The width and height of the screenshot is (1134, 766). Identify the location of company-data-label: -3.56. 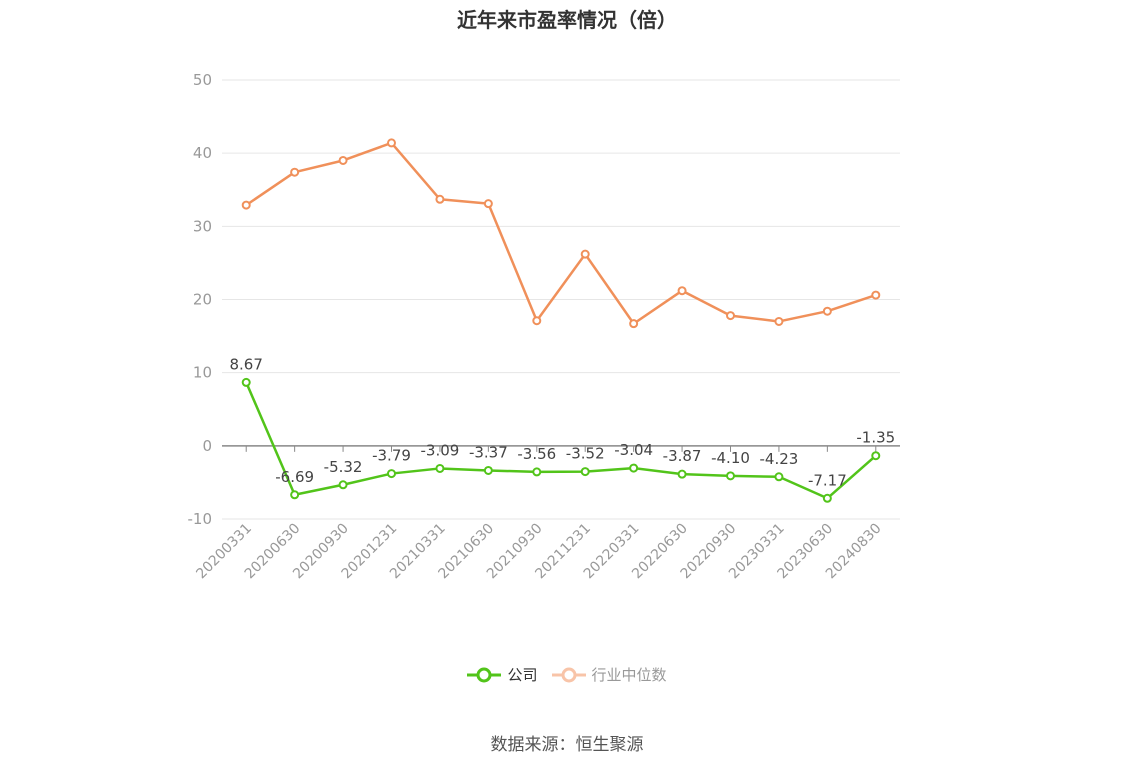
(536, 454).